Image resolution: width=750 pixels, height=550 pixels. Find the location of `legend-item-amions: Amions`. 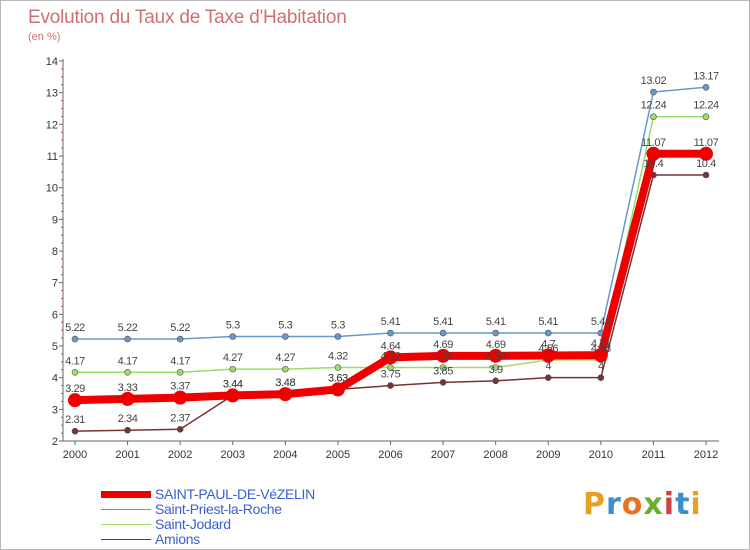

legend-item-amions: Amions is located at coordinates (231, 539).